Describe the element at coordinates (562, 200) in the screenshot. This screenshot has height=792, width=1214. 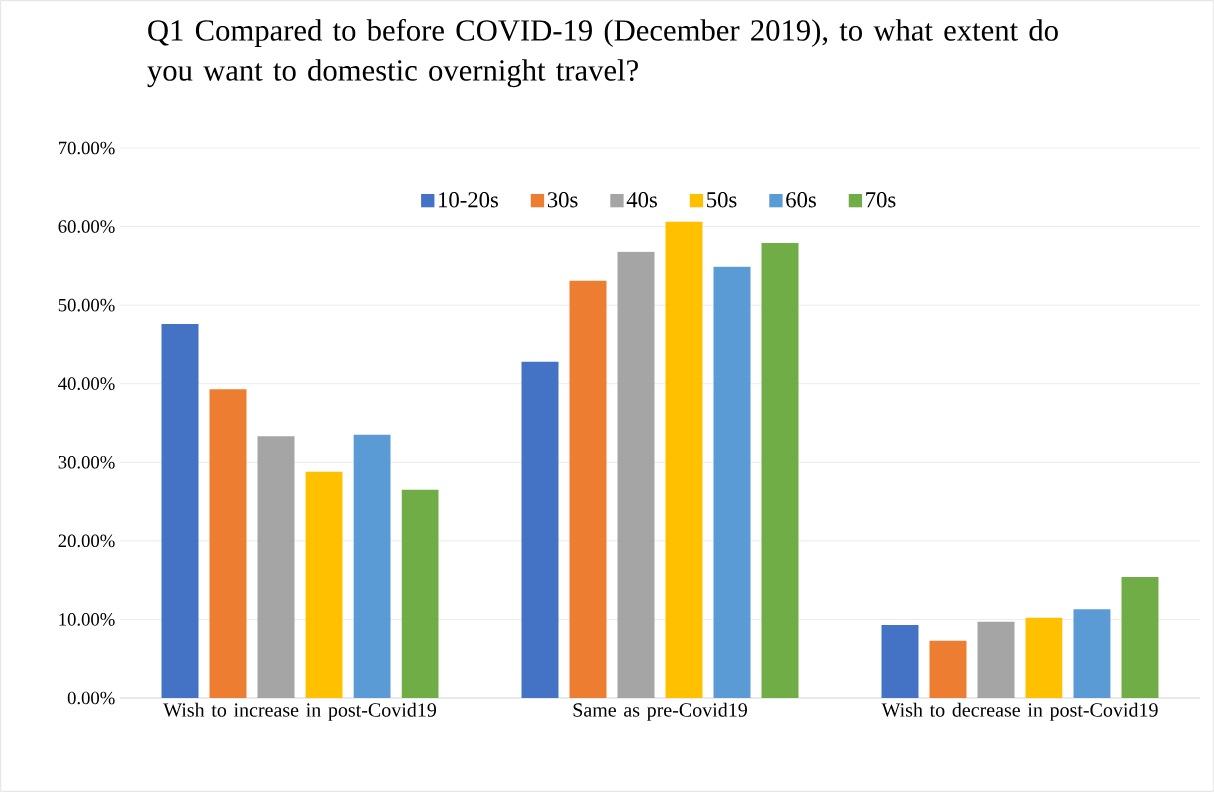
I see `legend-label: 30s` at that location.